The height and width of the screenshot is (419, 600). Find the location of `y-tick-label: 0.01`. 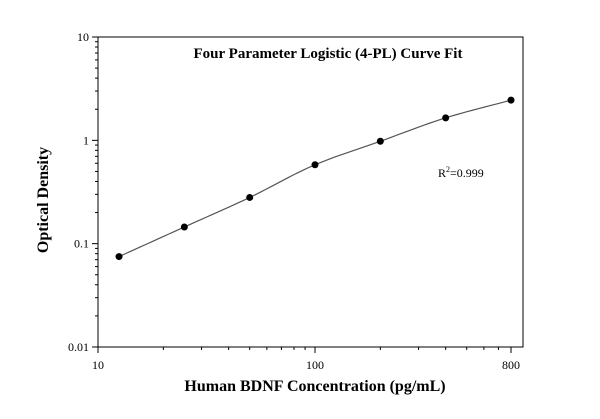

y-tick-label: 0.01 is located at coordinates (78, 347).